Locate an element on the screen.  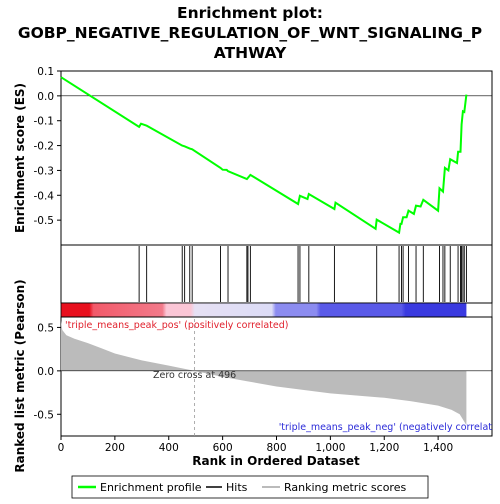
es-y-ticks: 0.1 0.0 -0.1 -0.2 -0.3 -0.4 -0.5 is located at coordinates (47, 146).